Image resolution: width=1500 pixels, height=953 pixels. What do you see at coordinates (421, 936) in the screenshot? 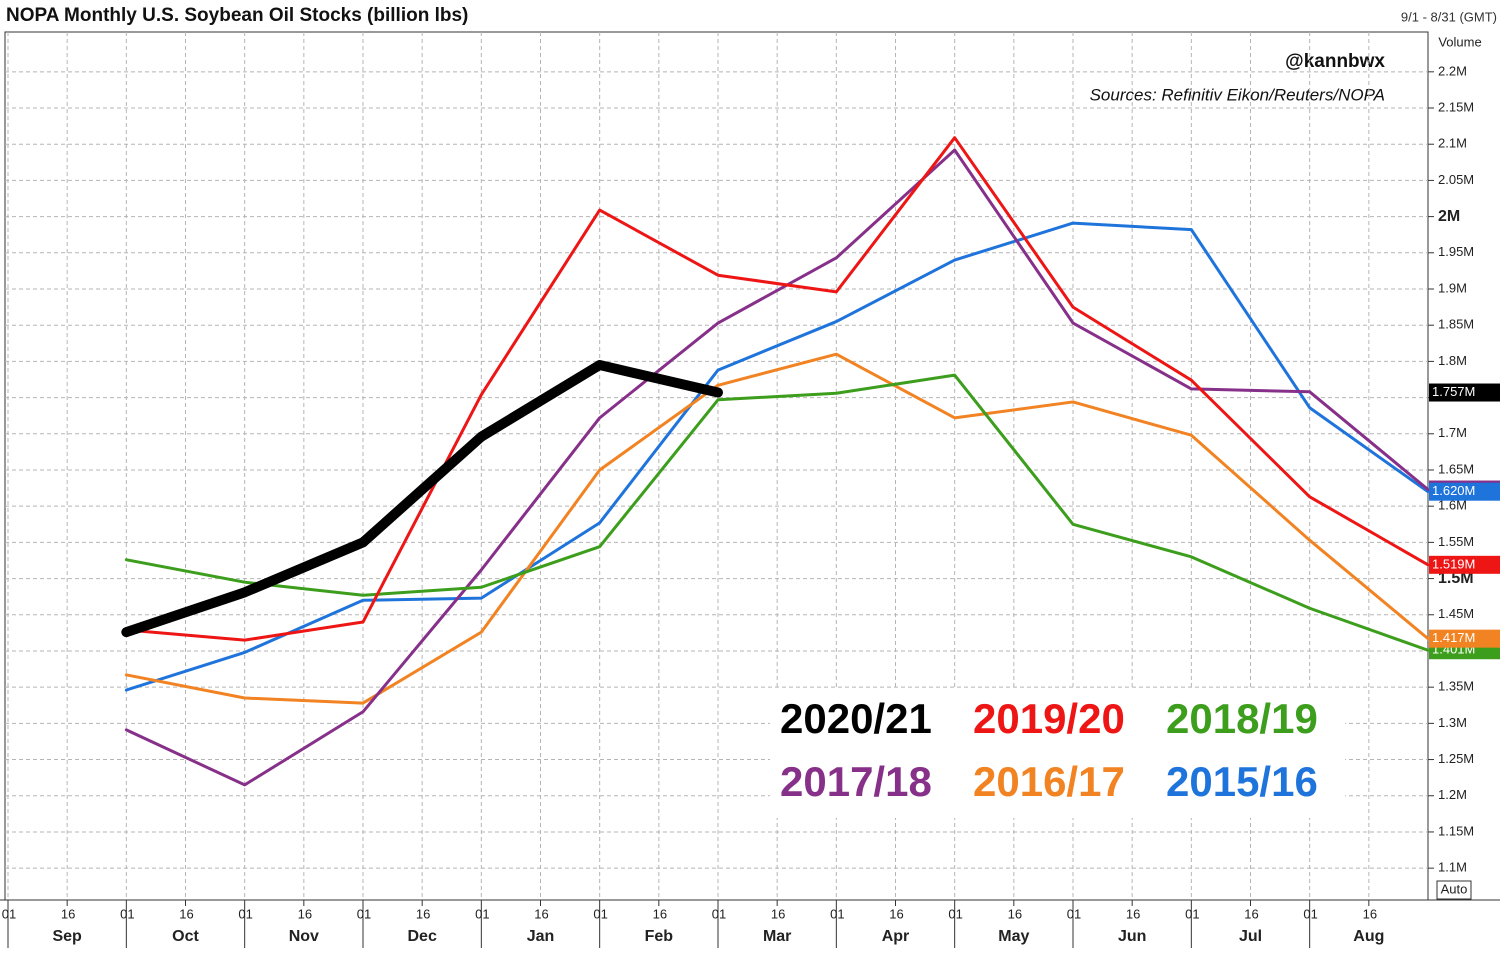
I see `x-month-label: Dec` at bounding box center [421, 936].